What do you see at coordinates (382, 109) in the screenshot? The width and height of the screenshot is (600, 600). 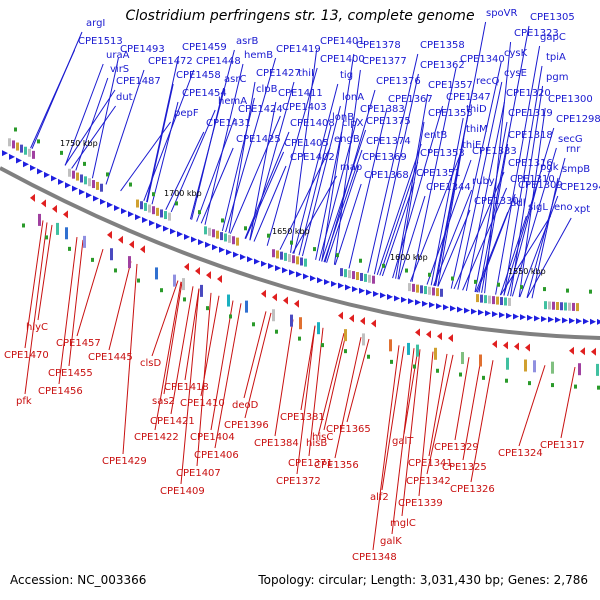 I see `forward-gene-label: CPE1383` at bounding box center [382, 109].